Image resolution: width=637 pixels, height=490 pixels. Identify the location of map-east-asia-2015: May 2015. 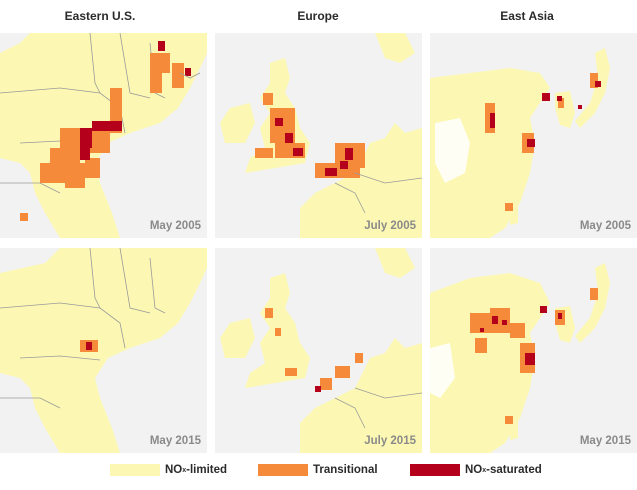
(533, 350).